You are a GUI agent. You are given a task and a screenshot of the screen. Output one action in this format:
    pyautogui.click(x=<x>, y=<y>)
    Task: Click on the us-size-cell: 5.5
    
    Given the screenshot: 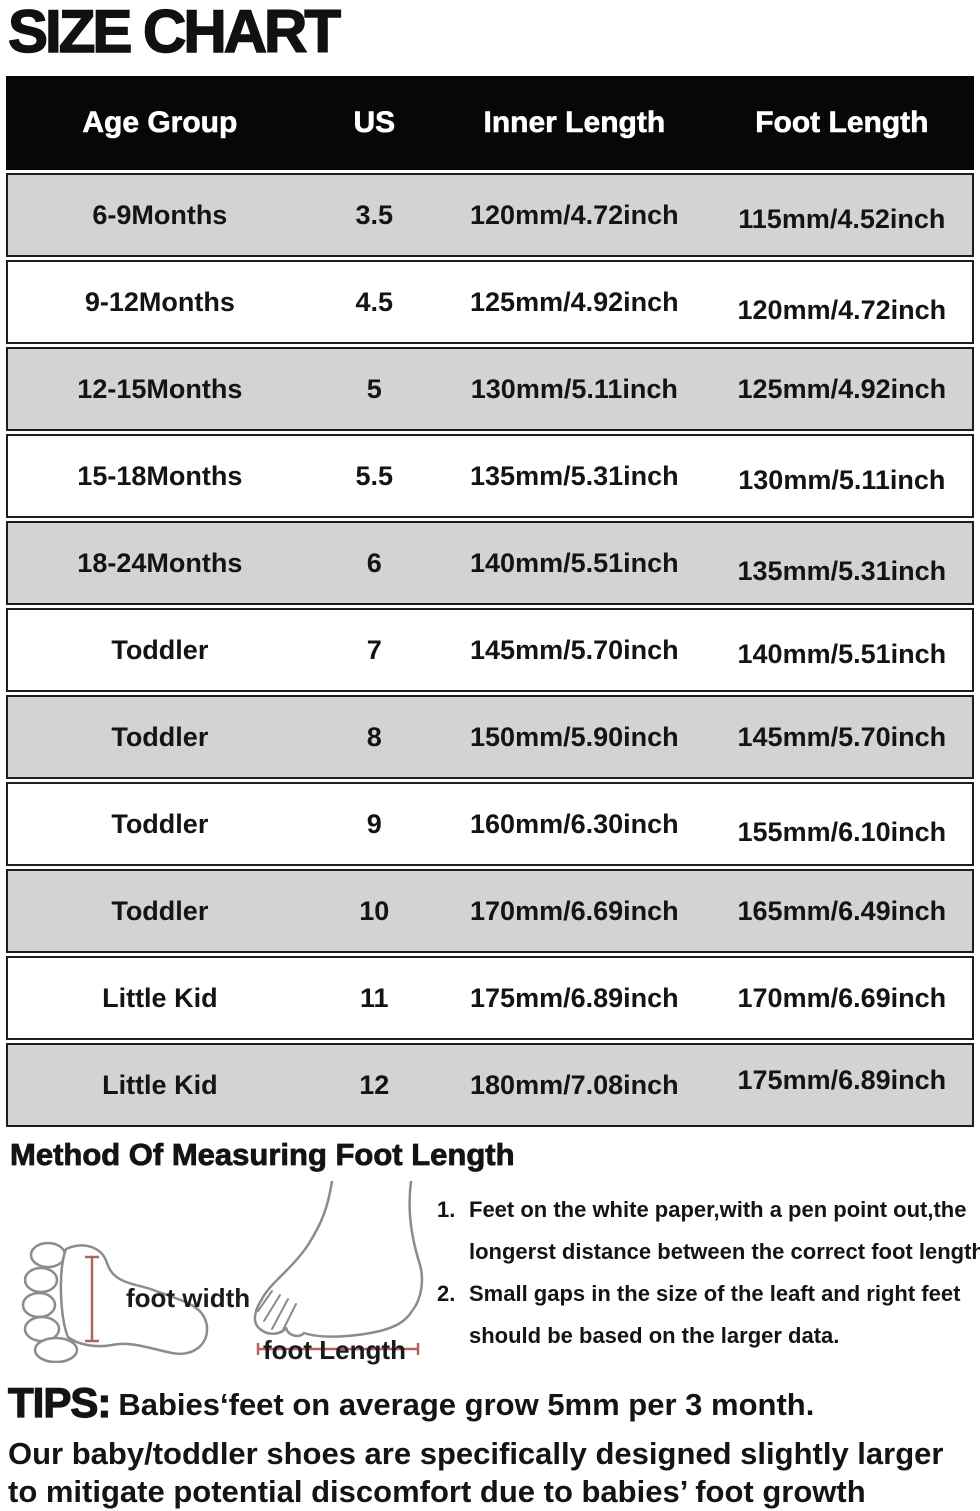 What is the action you would take?
    pyautogui.click(x=374, y=475)
    